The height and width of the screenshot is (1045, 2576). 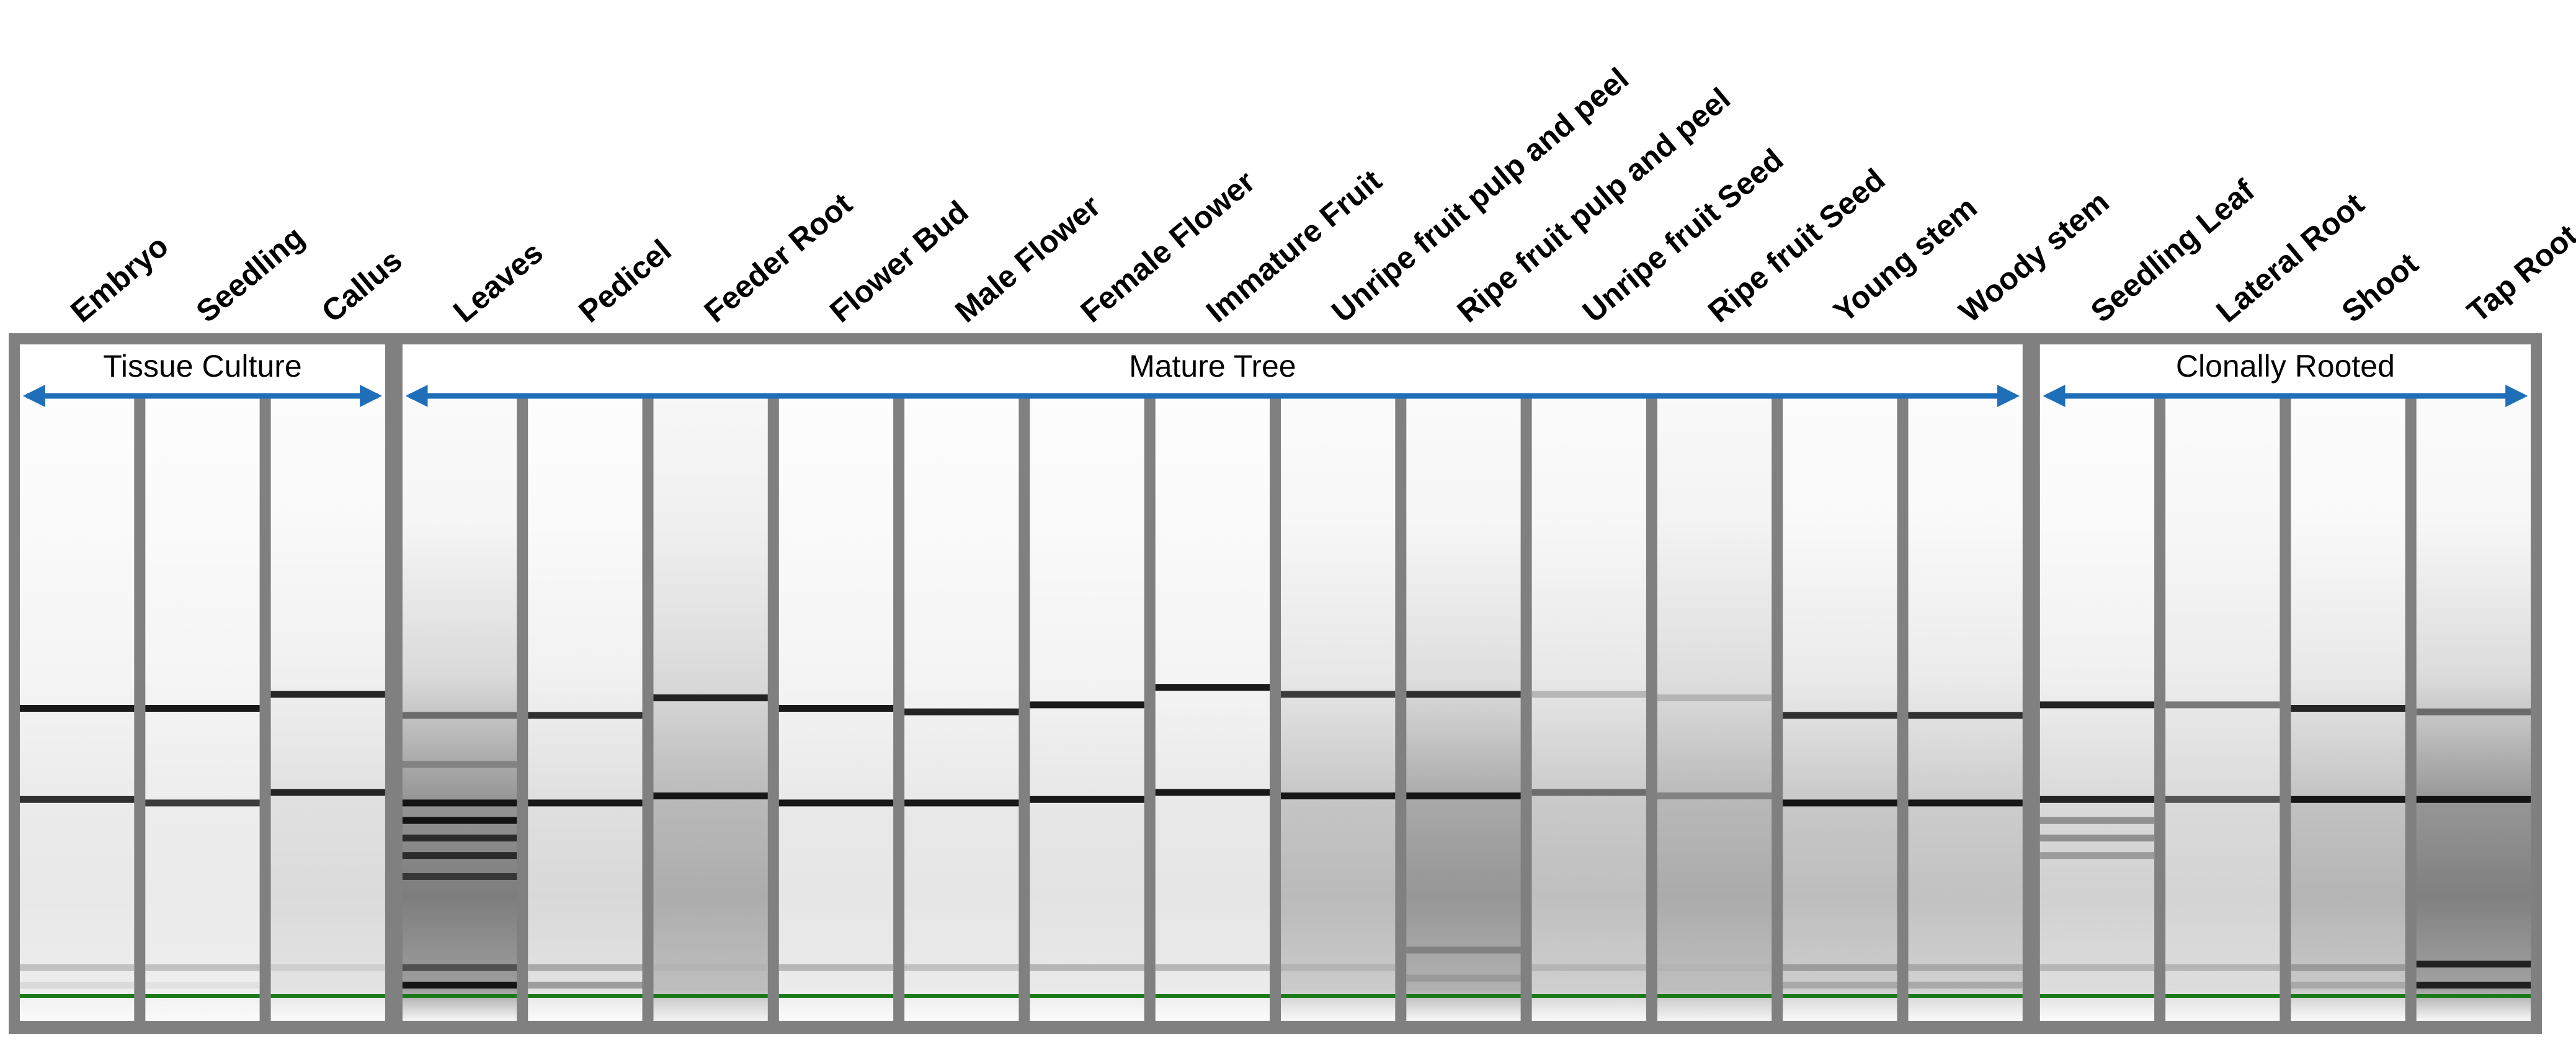 I want to click on group-label: Mature Tree, so click(x=1213, y=366).